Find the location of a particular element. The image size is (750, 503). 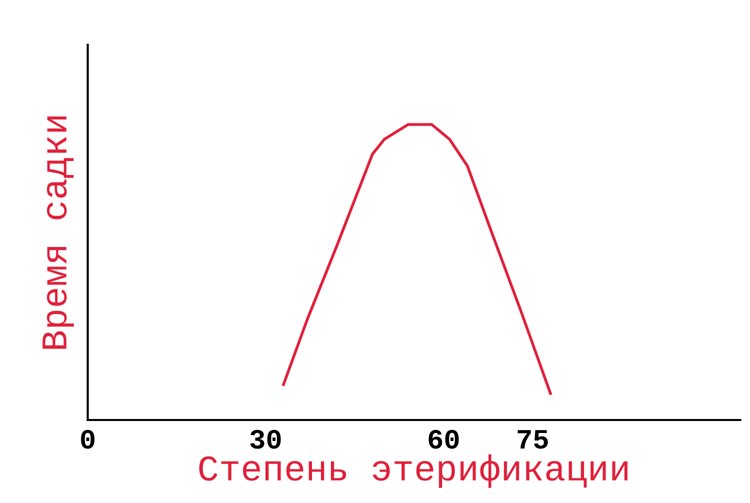

x-tick-label: 75 is located at coordinates (533, 439).